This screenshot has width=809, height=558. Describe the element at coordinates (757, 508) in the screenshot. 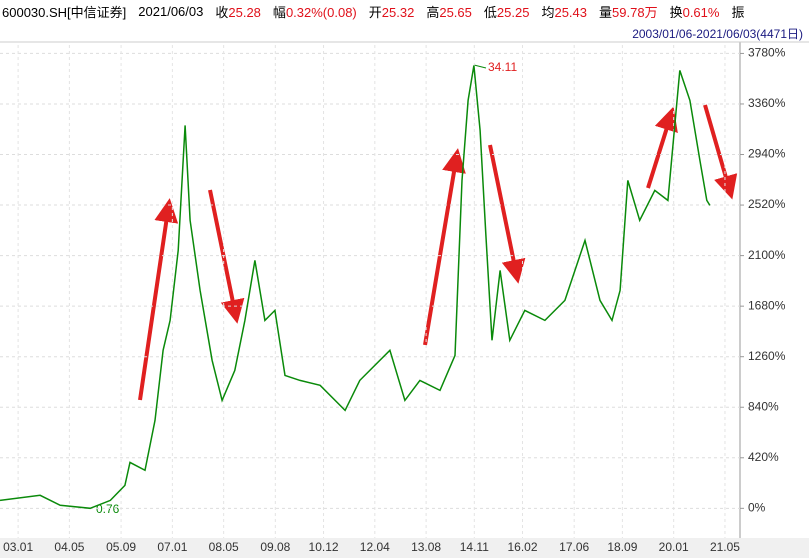

I see `y-tick-label: 0%` at that location.